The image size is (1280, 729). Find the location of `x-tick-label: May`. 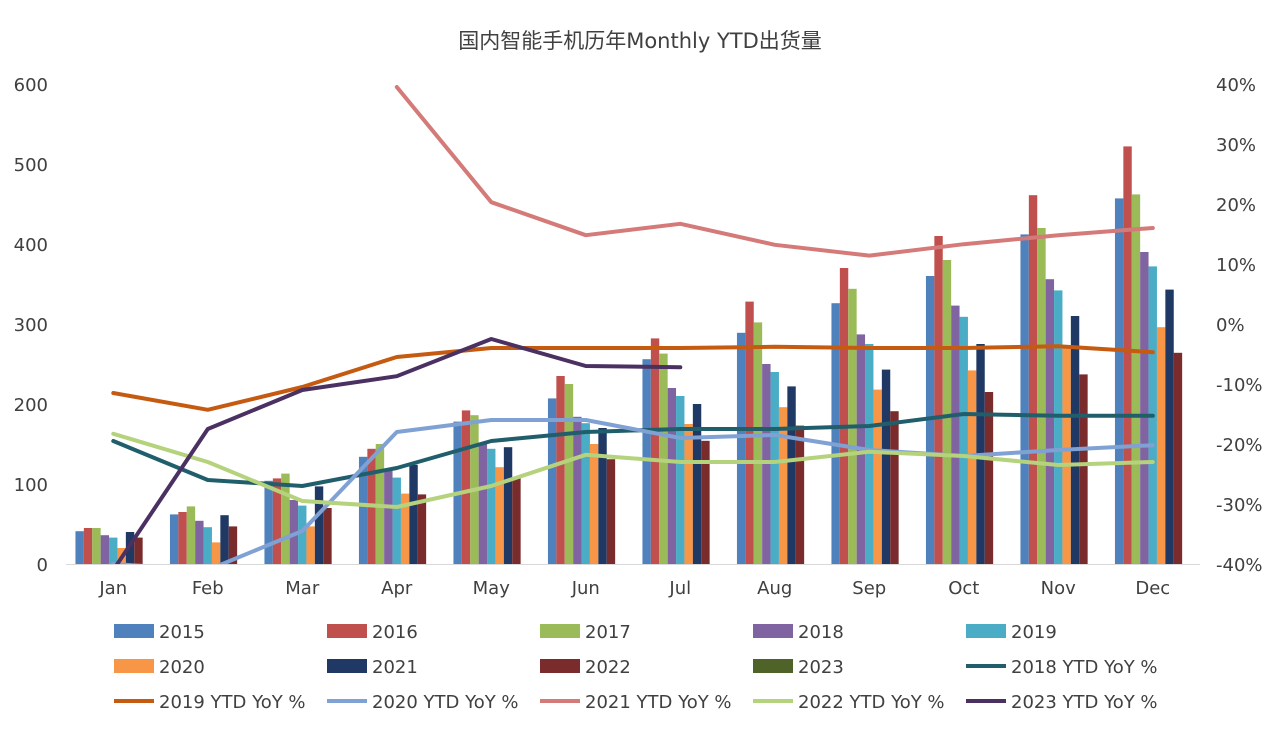

x-tick-label: May is located at coordinates (492, 588).